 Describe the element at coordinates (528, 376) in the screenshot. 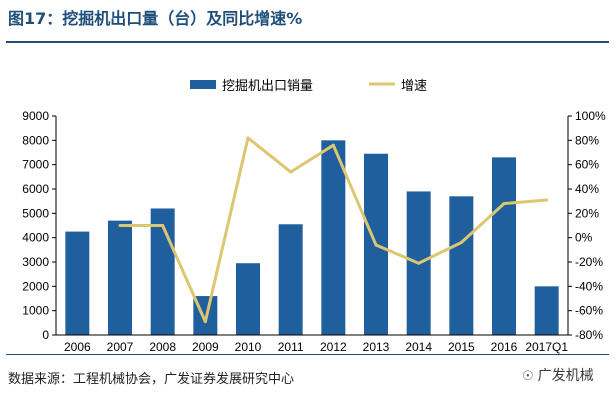

I see `wechat-icon: ☉` at that location.